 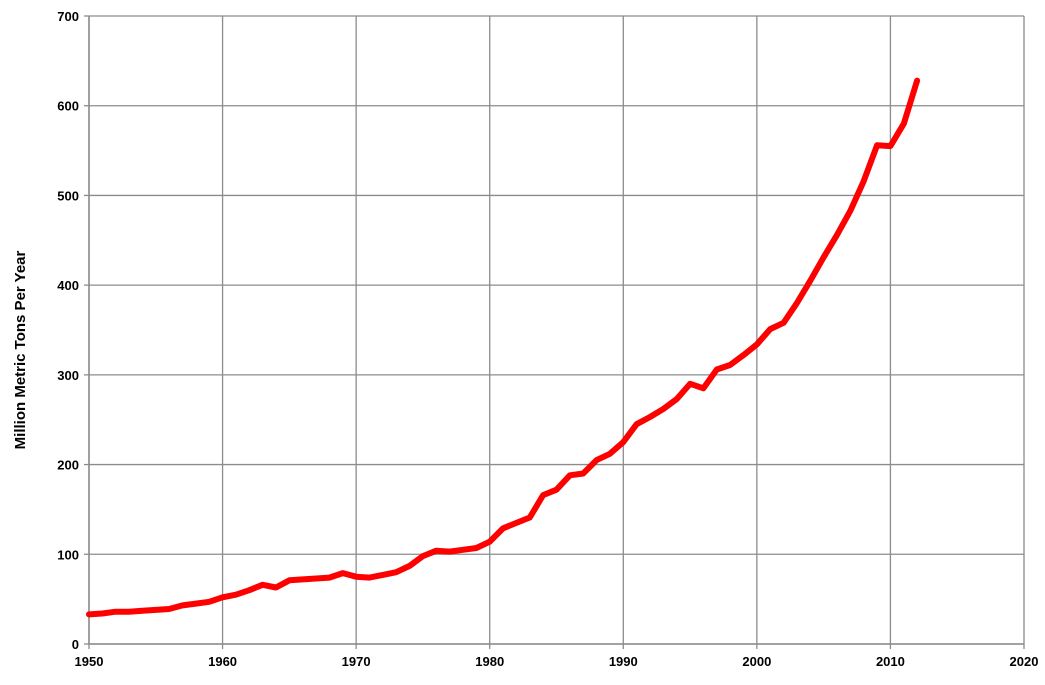 What do you see at coordinates (68, 285) in the screenshot?
I see `y-tick-label: 400` at bounding box center [68, 285].